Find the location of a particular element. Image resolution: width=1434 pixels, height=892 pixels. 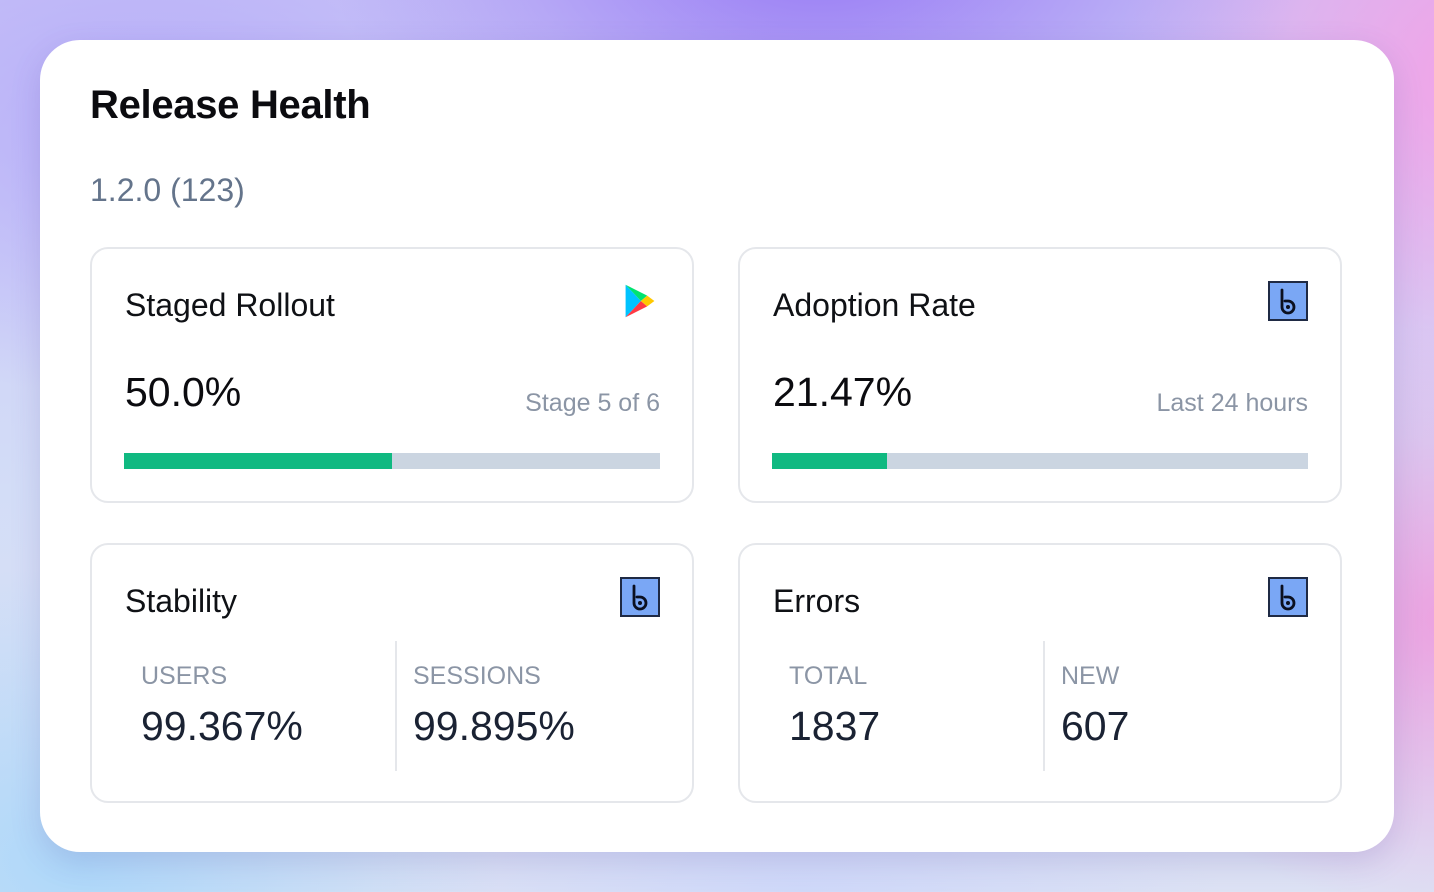

rollout-progress-fill is located at coordinates (258, 461).